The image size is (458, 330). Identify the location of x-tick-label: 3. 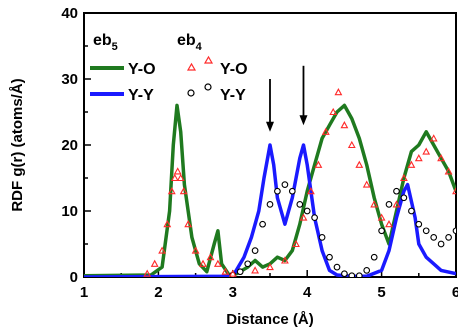
(233, 292).